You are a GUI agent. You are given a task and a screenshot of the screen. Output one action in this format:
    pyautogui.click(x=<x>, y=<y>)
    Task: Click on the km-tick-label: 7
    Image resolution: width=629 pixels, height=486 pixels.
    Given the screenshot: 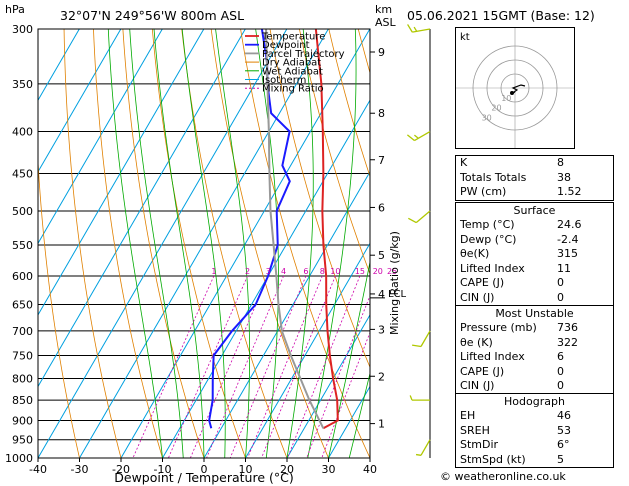 What is the action you would take?
    pyautogui.click(x=381, y=160)
    